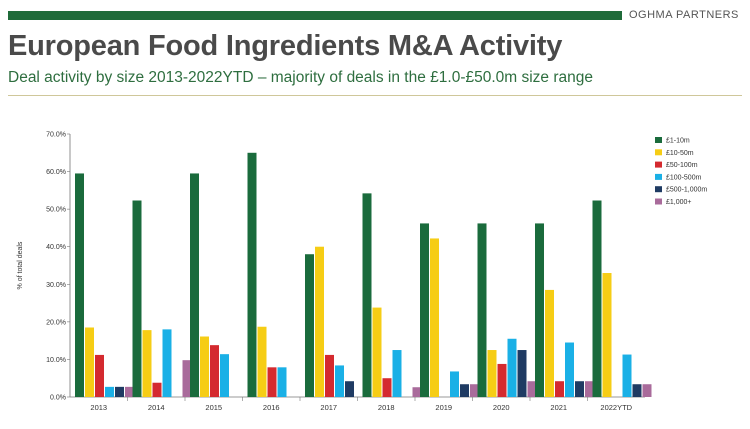 The width and height of the screenshot is (750, 429). What do you see at coordinates (679, 202) in the screenshot?
I see `legend-label: £1,000+` at bounding box center [679, 202].